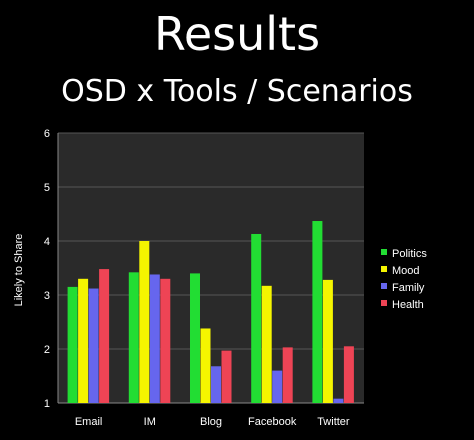 The width and height of the screenshot is (474, 440). I want to click on slide-title: Results, so click(237, 34).